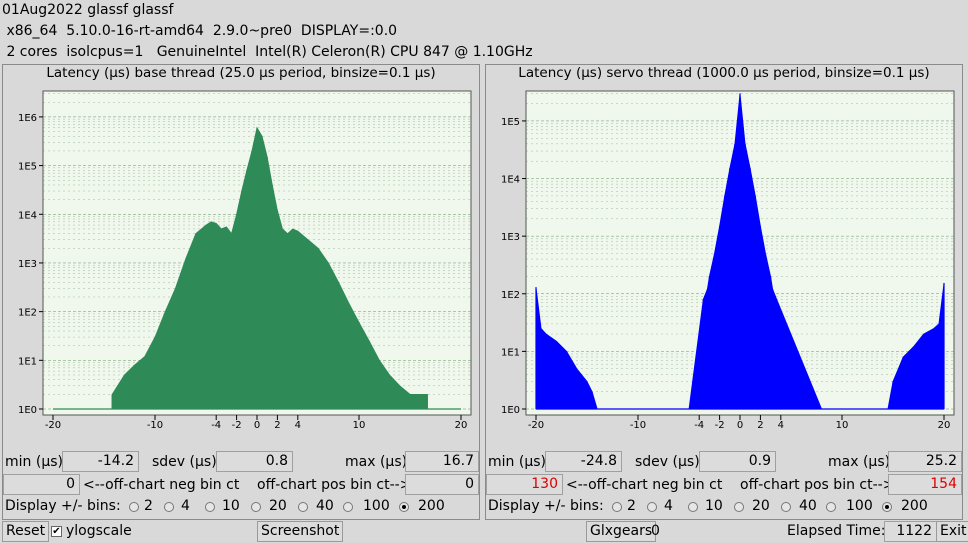 The height and width of the screenshot is (543, 968). Describe the element at coordinates (88, 10) in the screenshot. I see `host-date-line: 01Aug2022 glassf glassf` at that location.